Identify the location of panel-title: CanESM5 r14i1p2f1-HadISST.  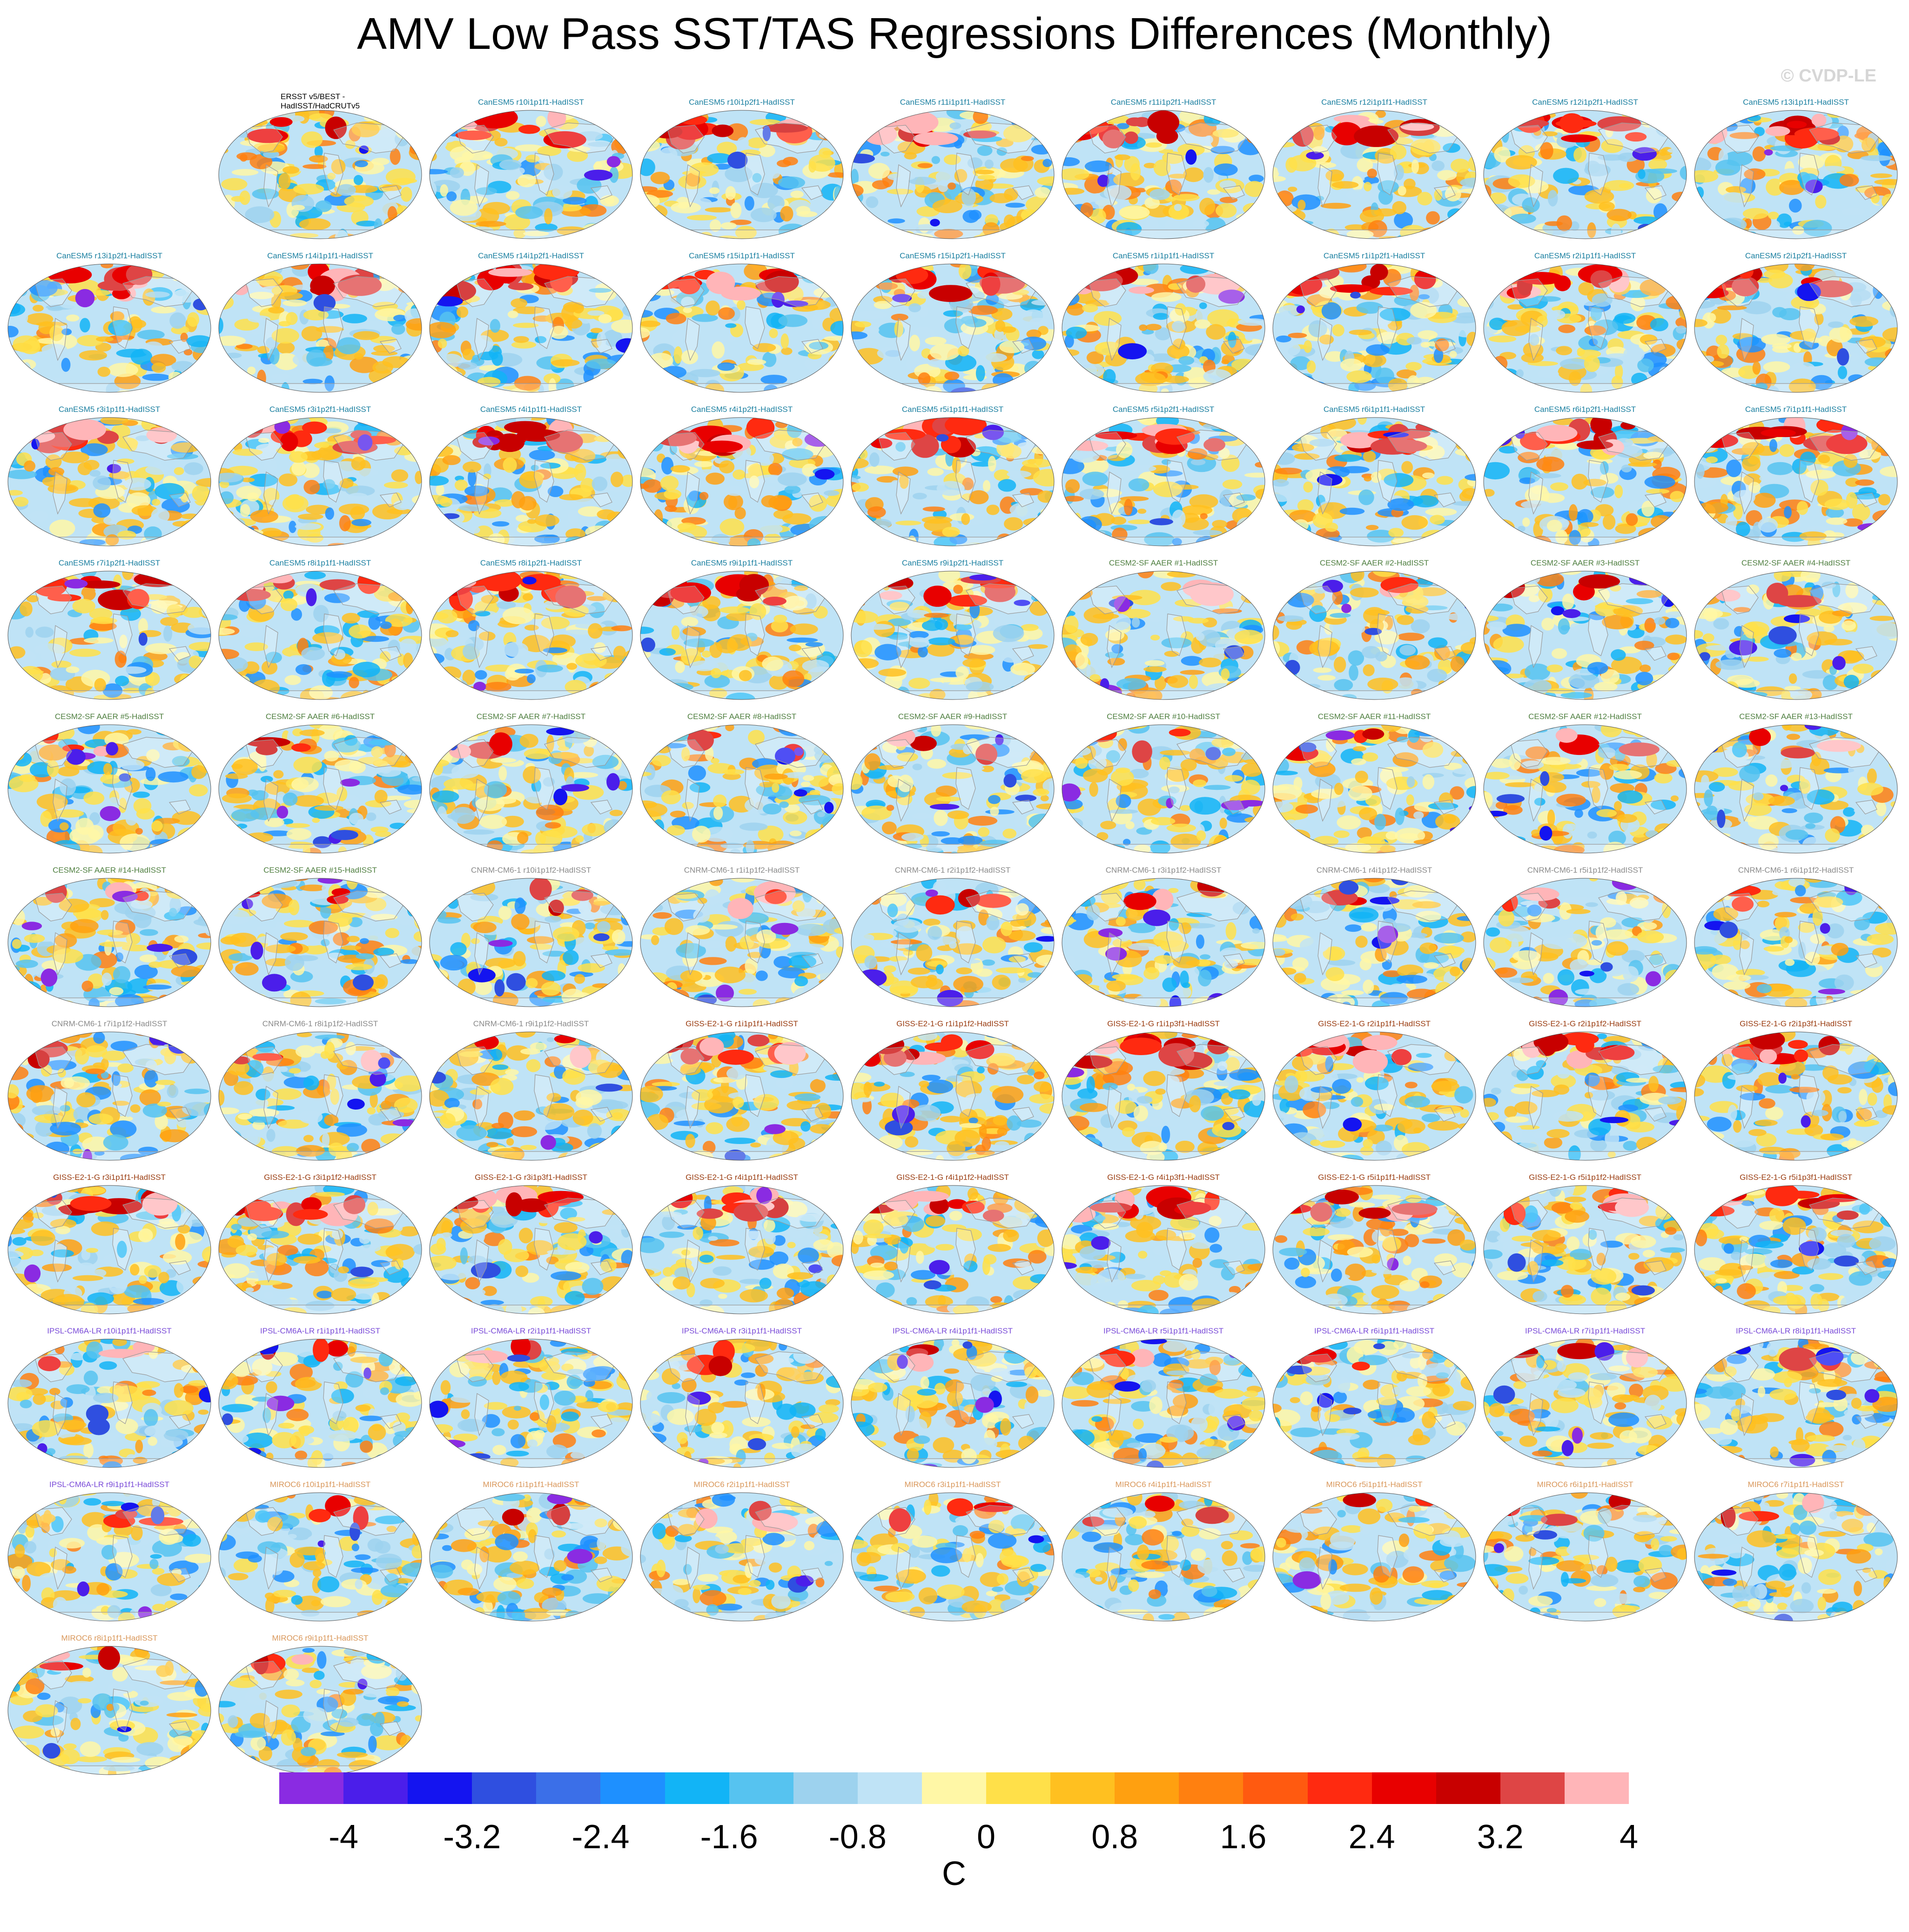
(531, 255).